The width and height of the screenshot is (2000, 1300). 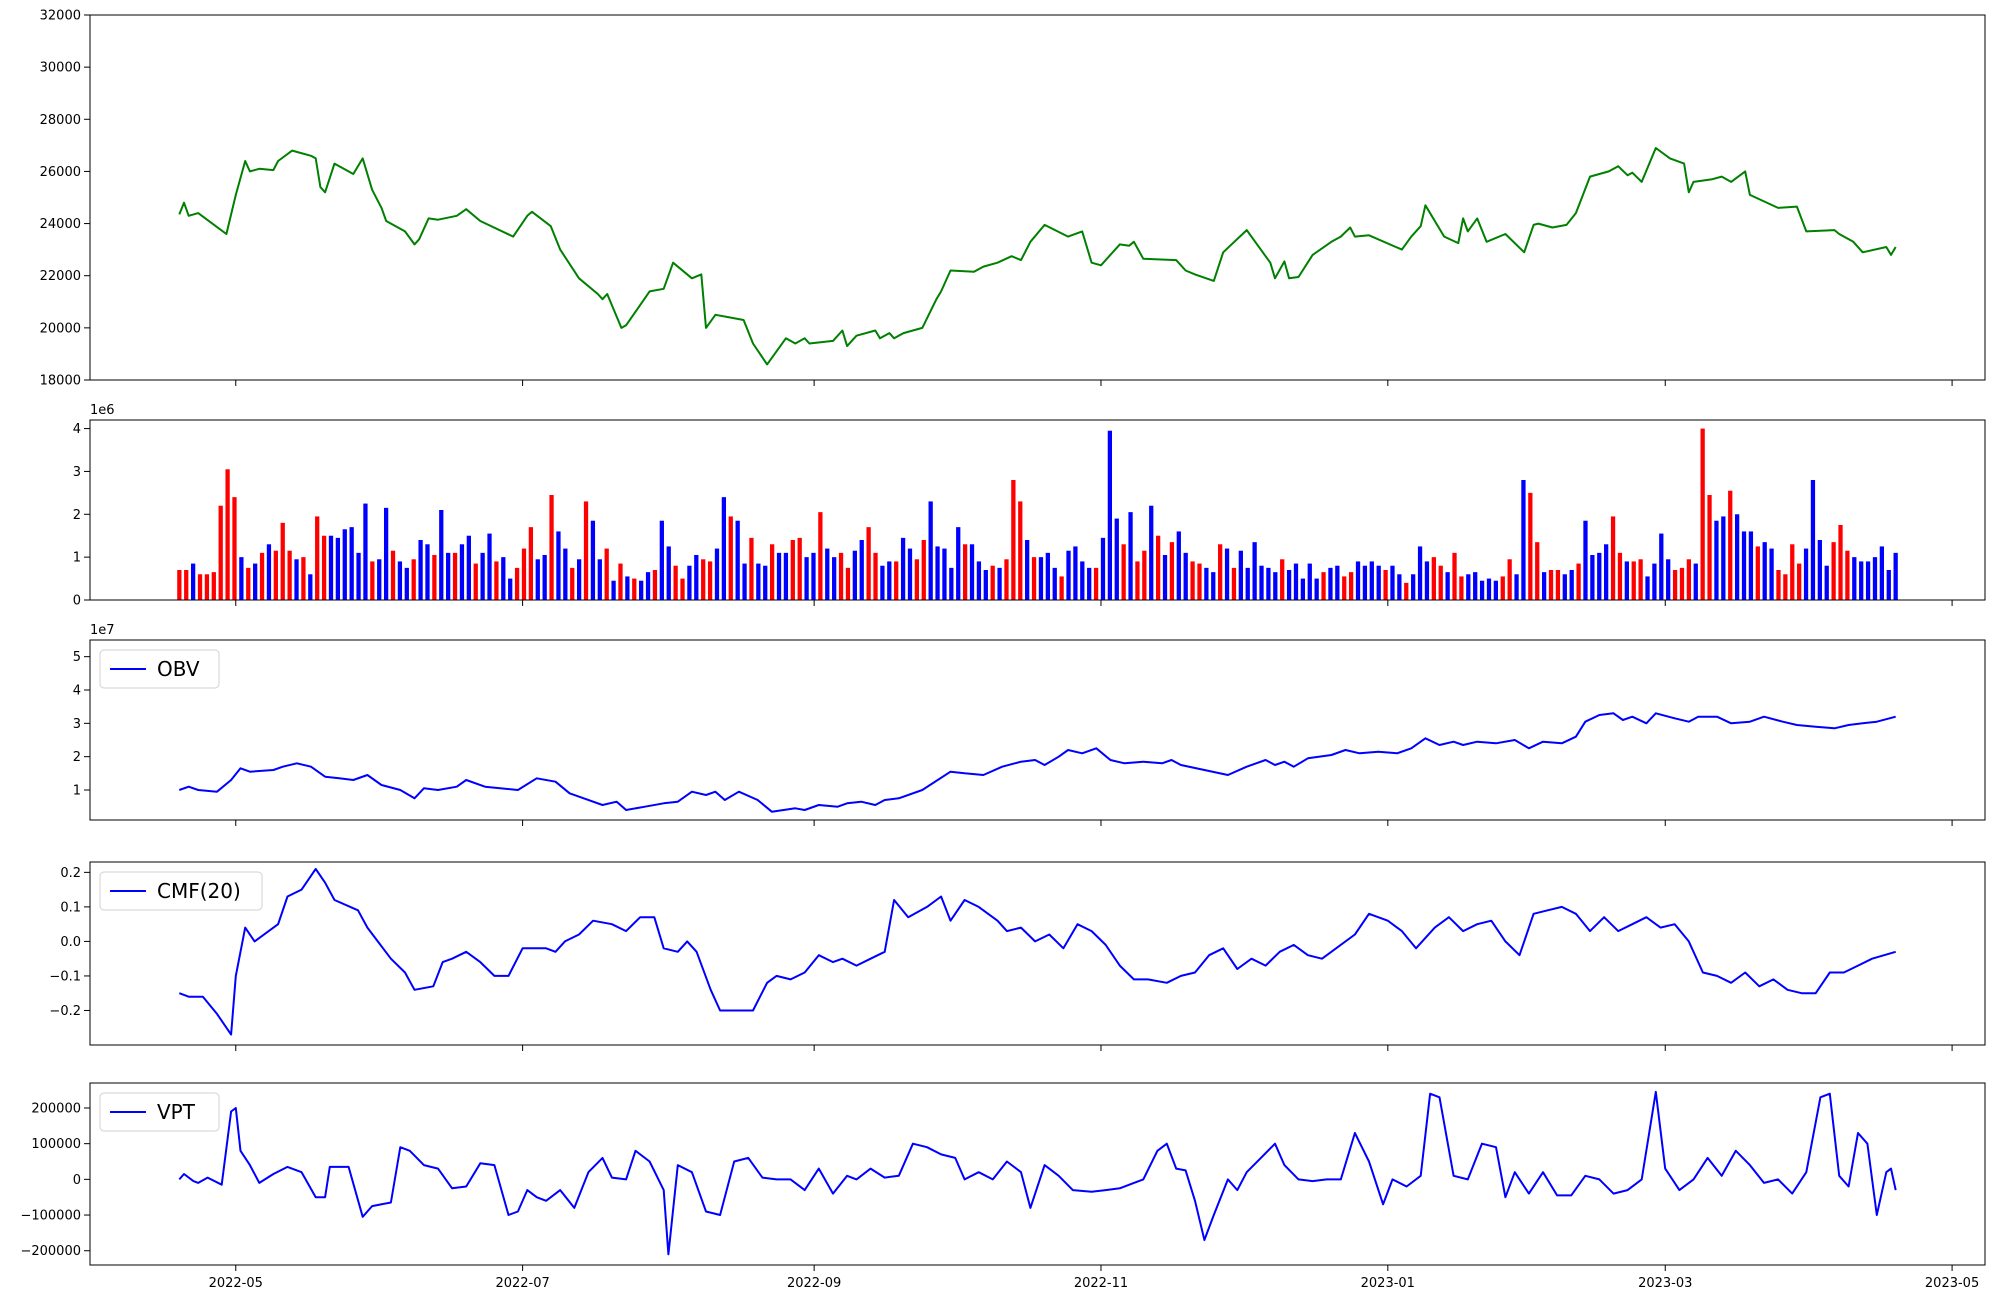 I want to click on x-tick-label: 2023-01, so click(x=1388, y=1283).